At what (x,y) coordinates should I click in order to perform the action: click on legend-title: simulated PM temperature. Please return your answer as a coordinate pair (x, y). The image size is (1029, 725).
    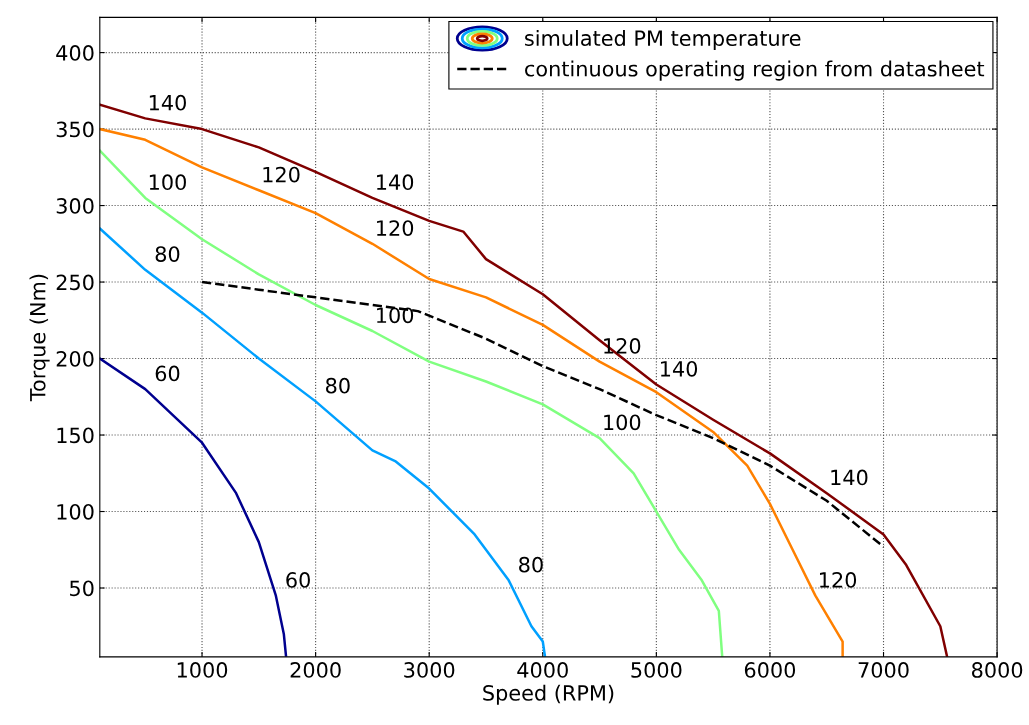
    Looking at the image, I should click on (663, 40).